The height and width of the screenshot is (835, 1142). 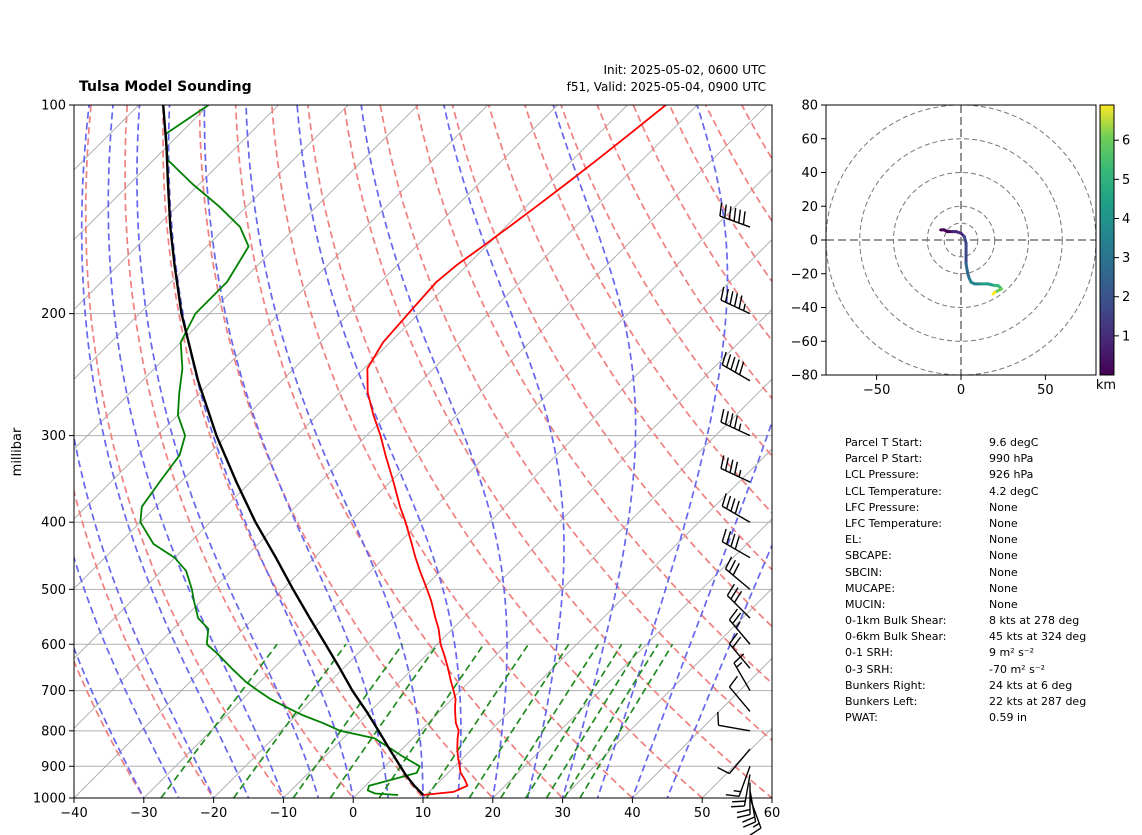 I want to click on colorbar-tick-label: 1, so click(x=1126, y=336).